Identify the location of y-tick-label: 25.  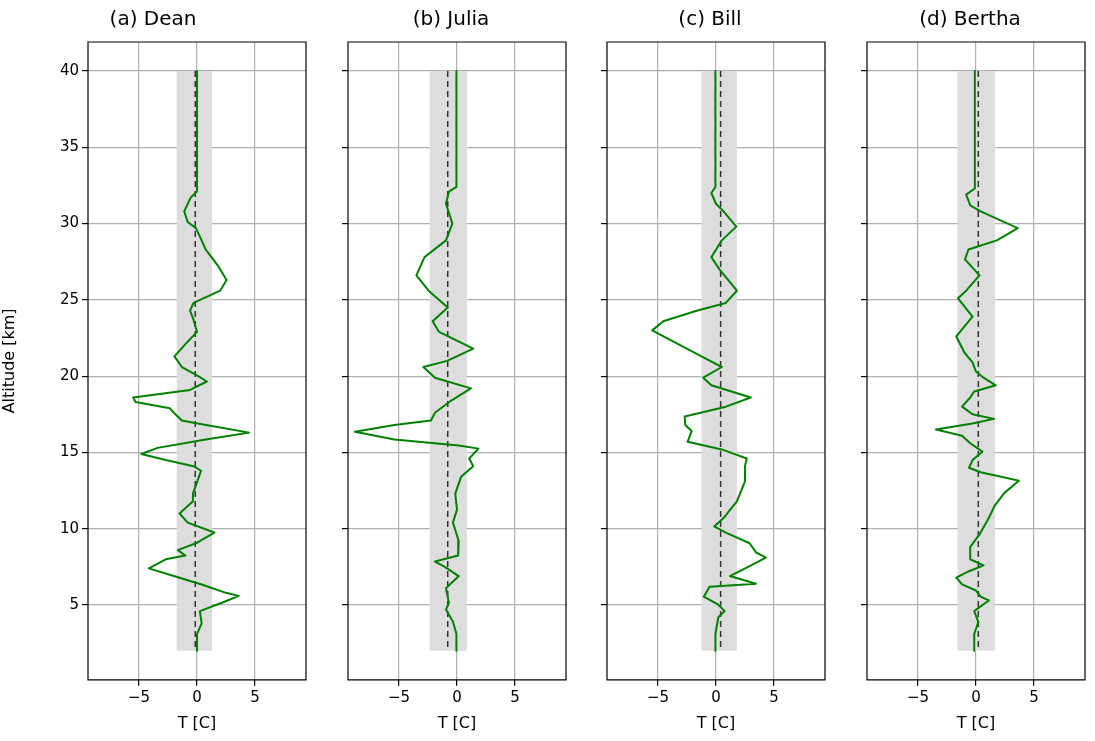
(69, 298).